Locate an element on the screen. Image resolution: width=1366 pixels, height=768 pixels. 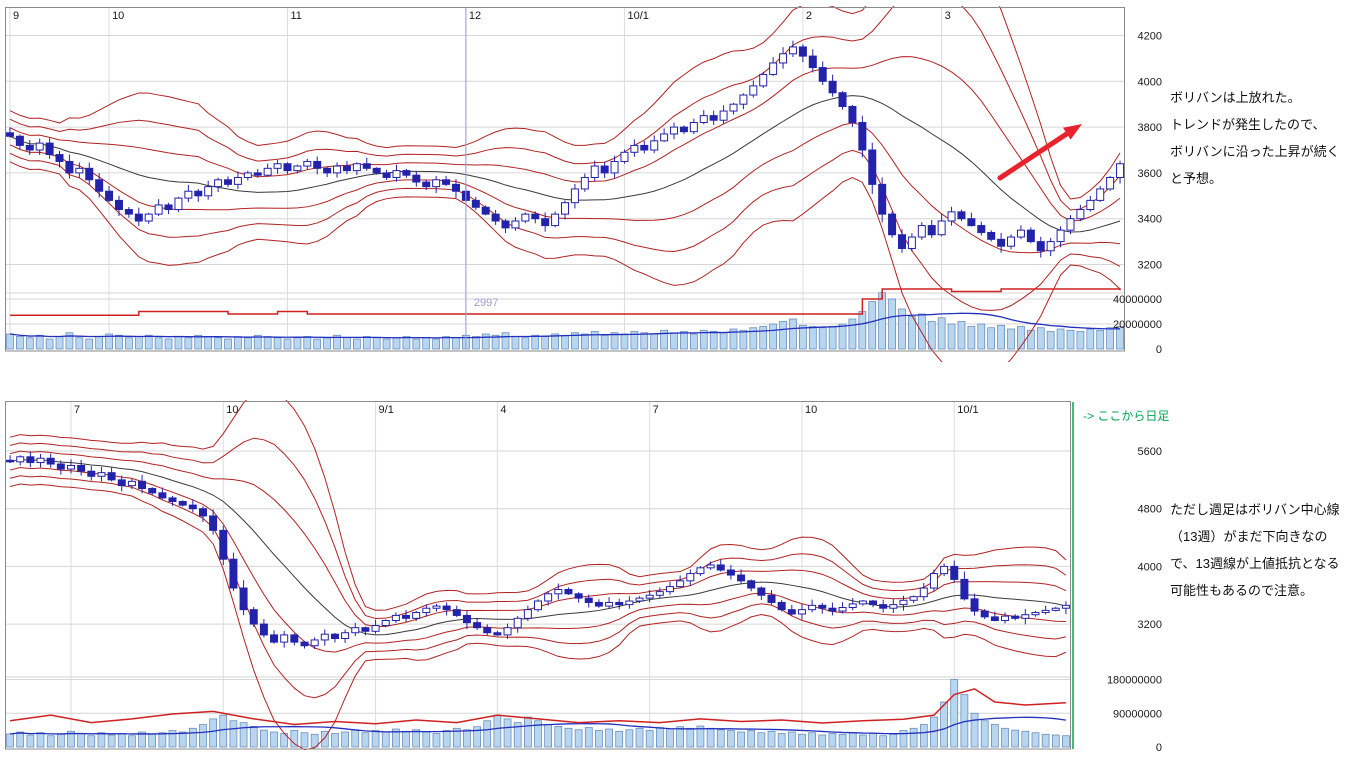
svg-text: 3600 is located at coordinates (1150, 174).